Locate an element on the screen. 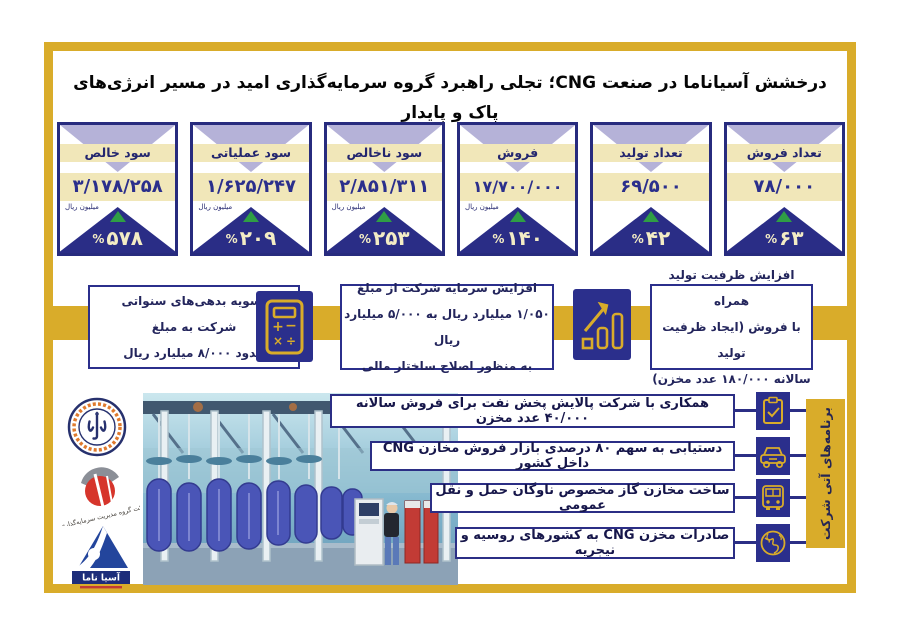  asianama-label: آسیا ناما is located at coordinates (101, 578).